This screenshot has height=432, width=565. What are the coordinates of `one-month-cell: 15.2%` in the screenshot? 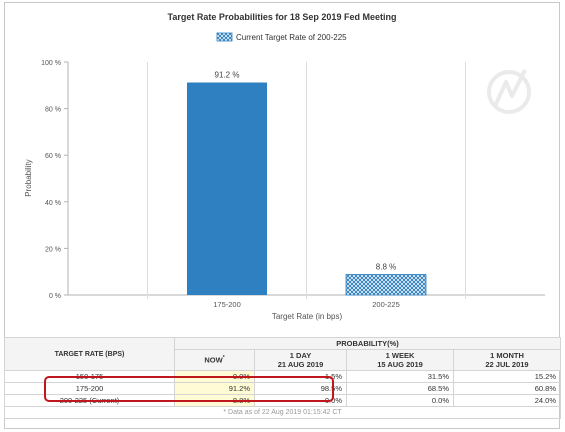 It's located at (507, 376).